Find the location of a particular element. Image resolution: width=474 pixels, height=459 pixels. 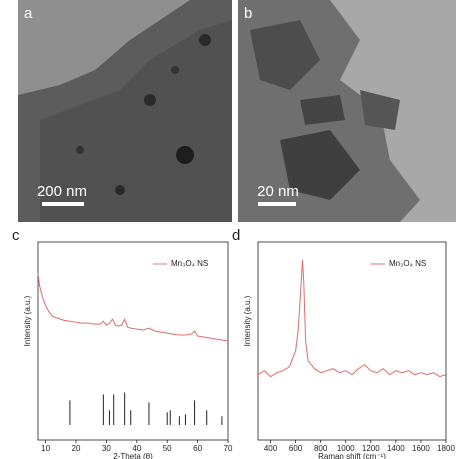

scale-bar-label: 20 nm is located at coordinates (278, 191).